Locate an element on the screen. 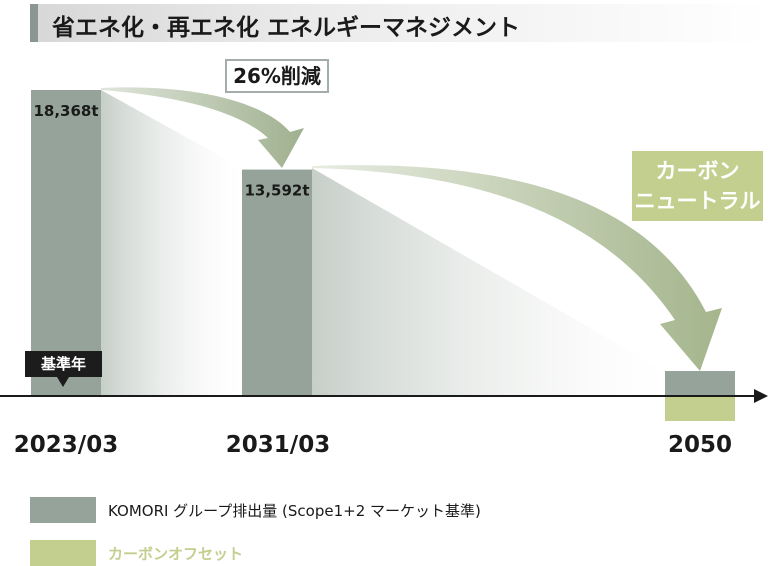 The image size is (768, 566). reduction-arrow is located at coordinates (202, 127).